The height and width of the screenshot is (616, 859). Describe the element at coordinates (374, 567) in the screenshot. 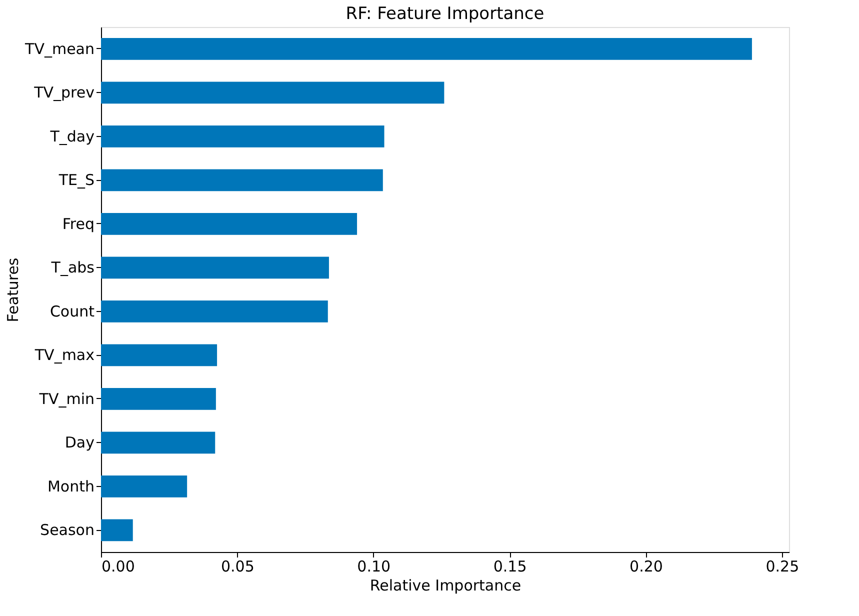

I see `x-tick-label: 0.10` at that location.